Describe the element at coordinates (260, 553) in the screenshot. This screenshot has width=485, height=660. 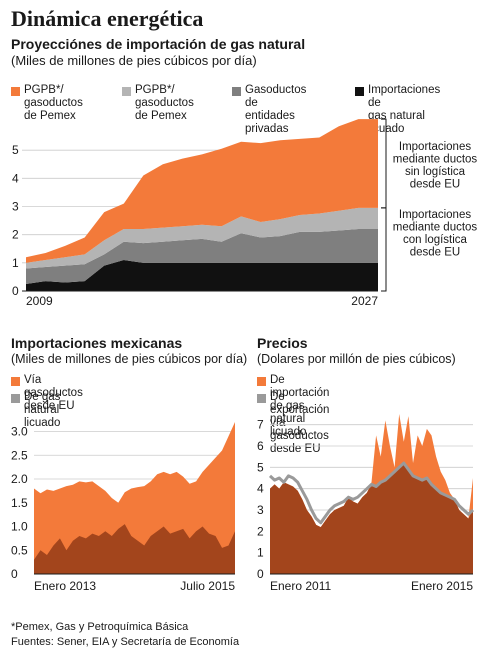
I see `chart3-y-tick-label: 1` at that location.